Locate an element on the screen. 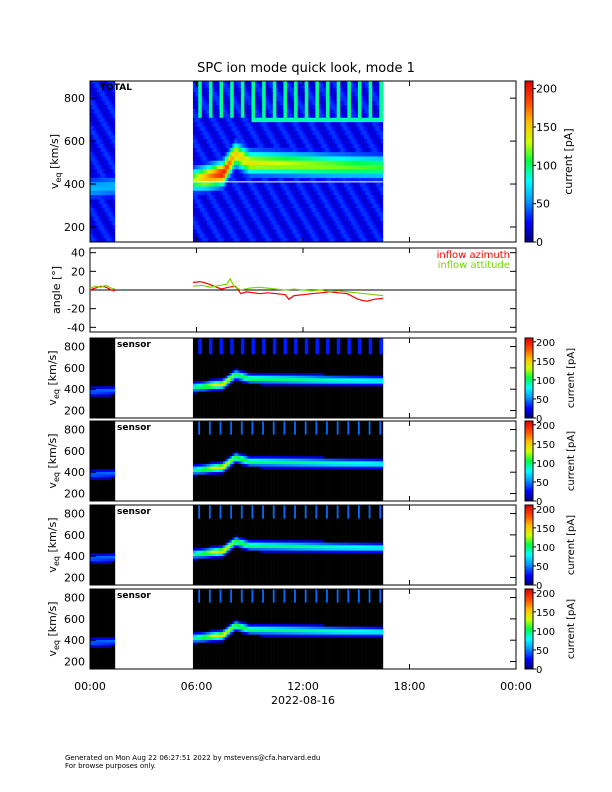 Image resolution: width=612 pixels, height=792 pixels. ytick-label-sensor-1-600: 600 is located at coordinates (74, 368).